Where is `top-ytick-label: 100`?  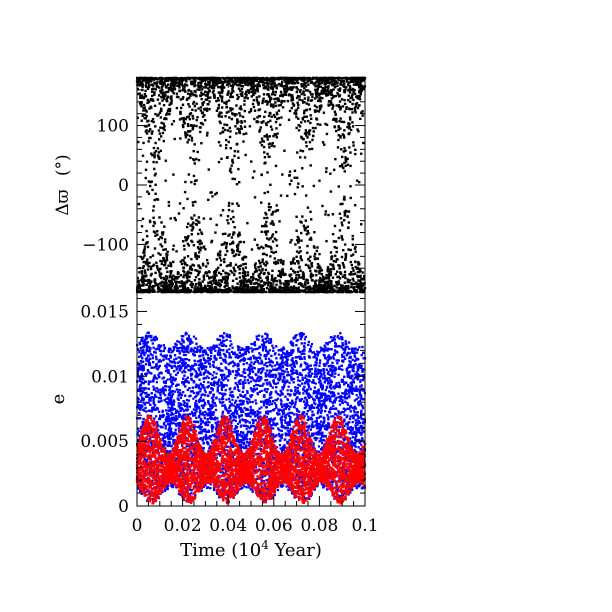 top-ytick-label: 100 is located at coordinates (113, 127).